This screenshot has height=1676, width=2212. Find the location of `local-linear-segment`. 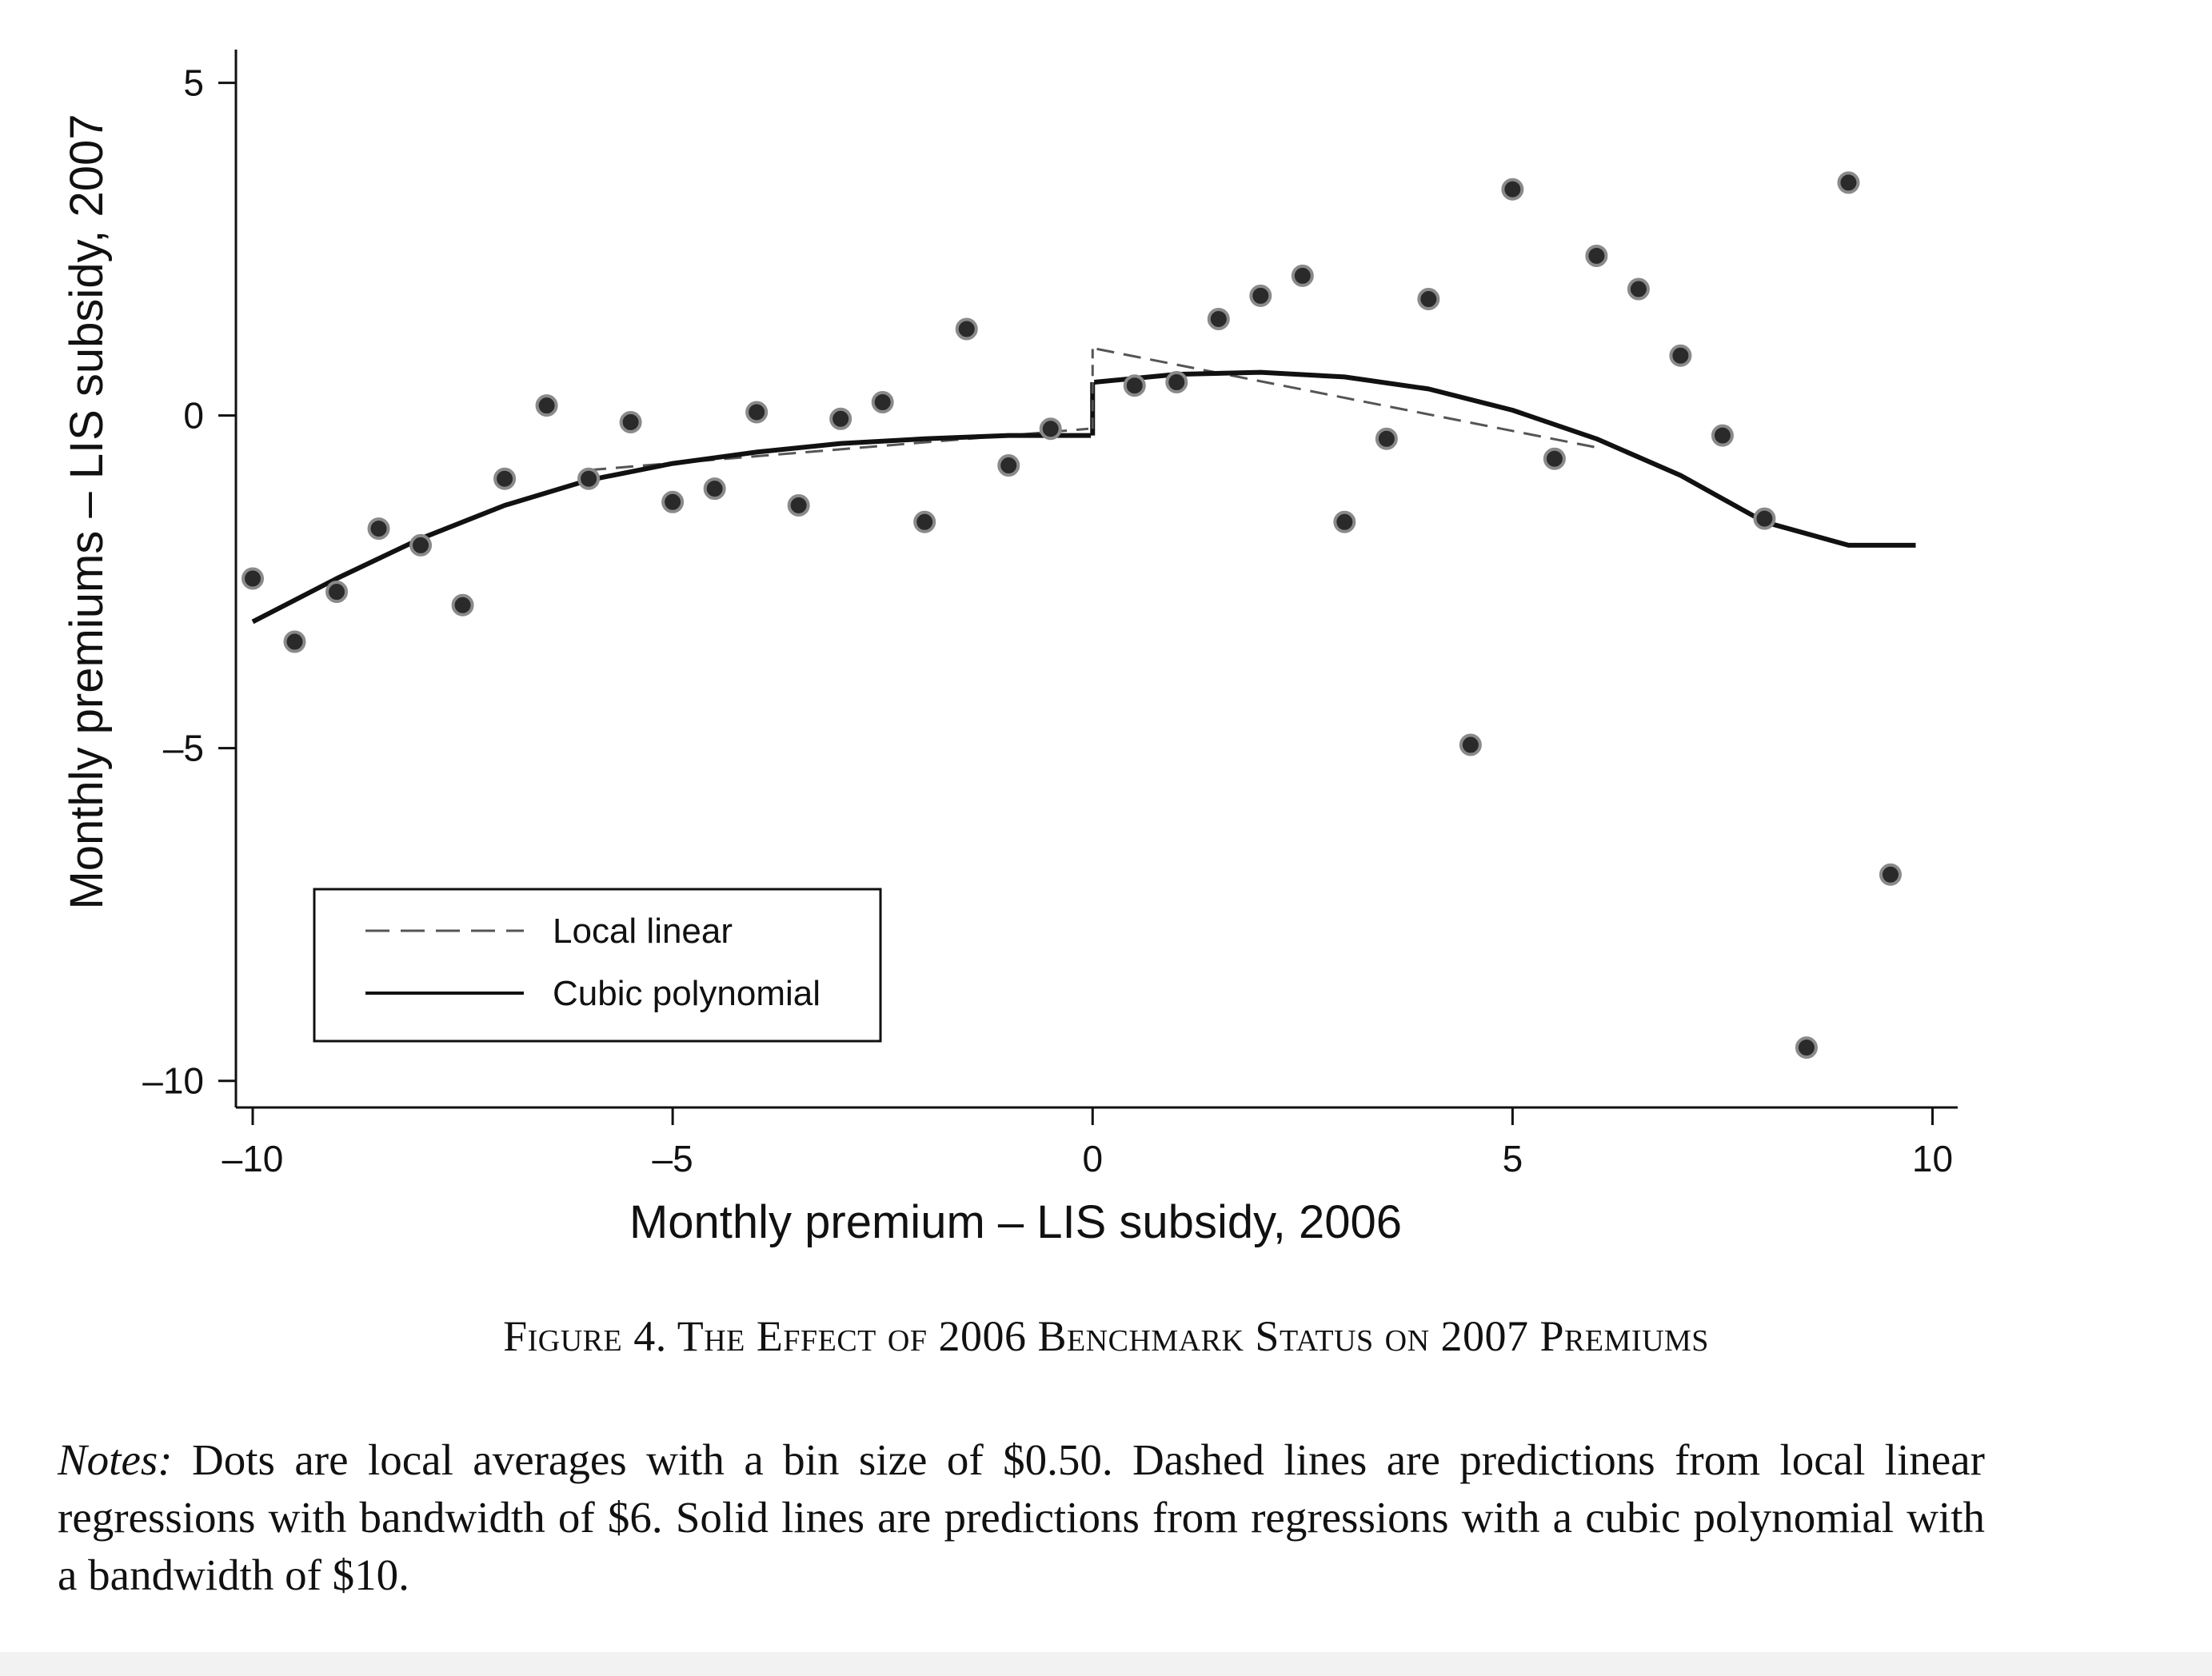

local-linear-segment is located at coordinates (1346, 398).